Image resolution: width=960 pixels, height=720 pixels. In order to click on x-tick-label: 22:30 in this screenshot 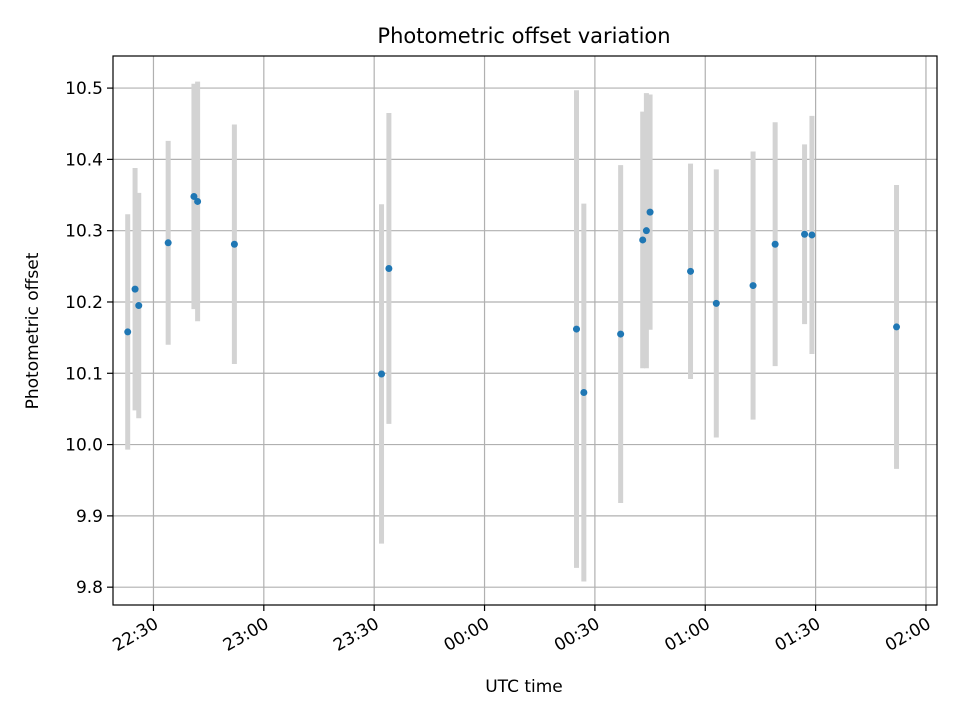, I will do `click(136, 635)`.